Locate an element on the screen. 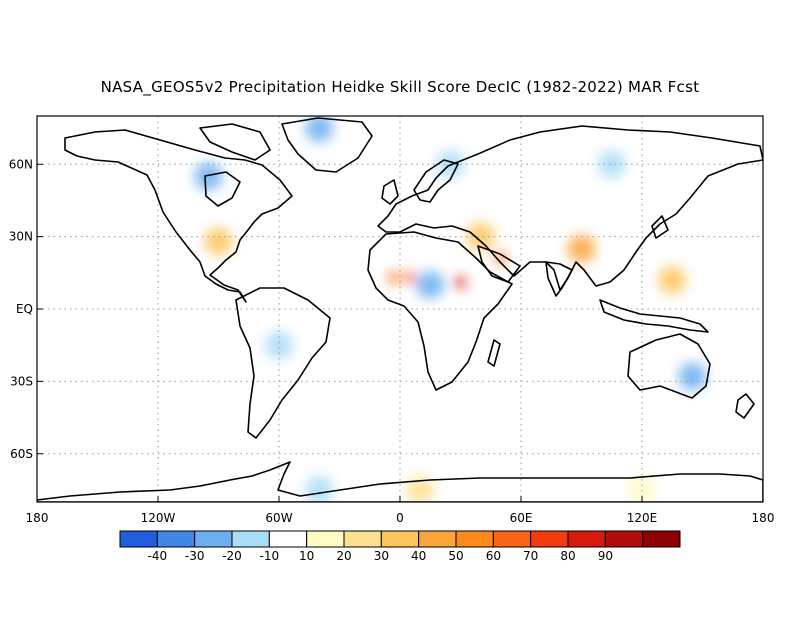 Image resolution: width=800 pixels, height=618 pixels. colorbar-label-4: 10 is located at coordinates (306, 556).